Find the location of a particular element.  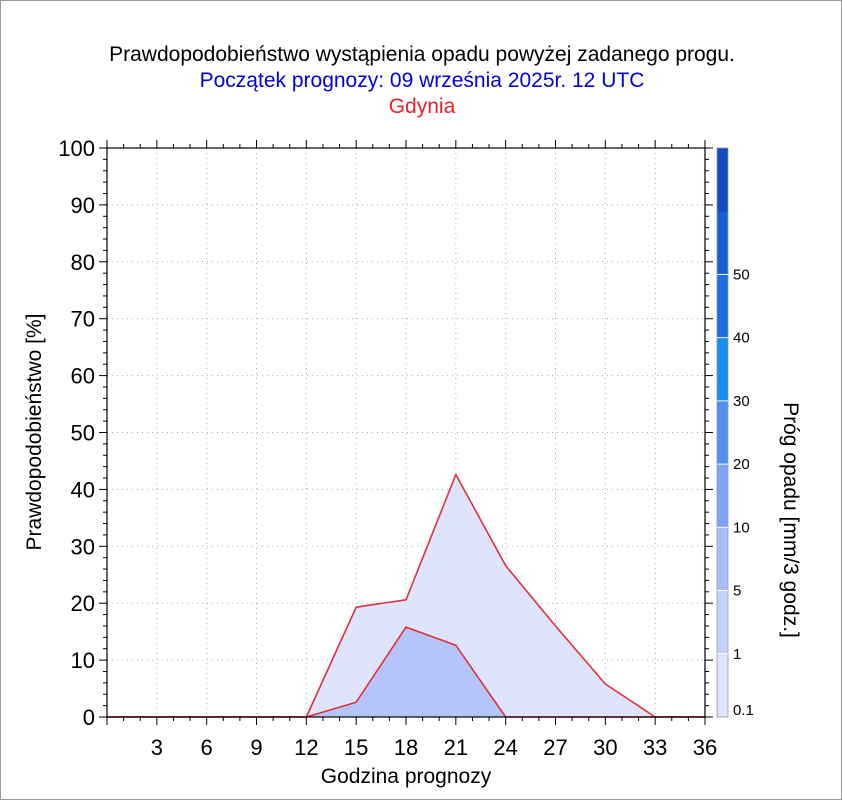

x-tick-label: 24 is located at coordinates (505, 747).